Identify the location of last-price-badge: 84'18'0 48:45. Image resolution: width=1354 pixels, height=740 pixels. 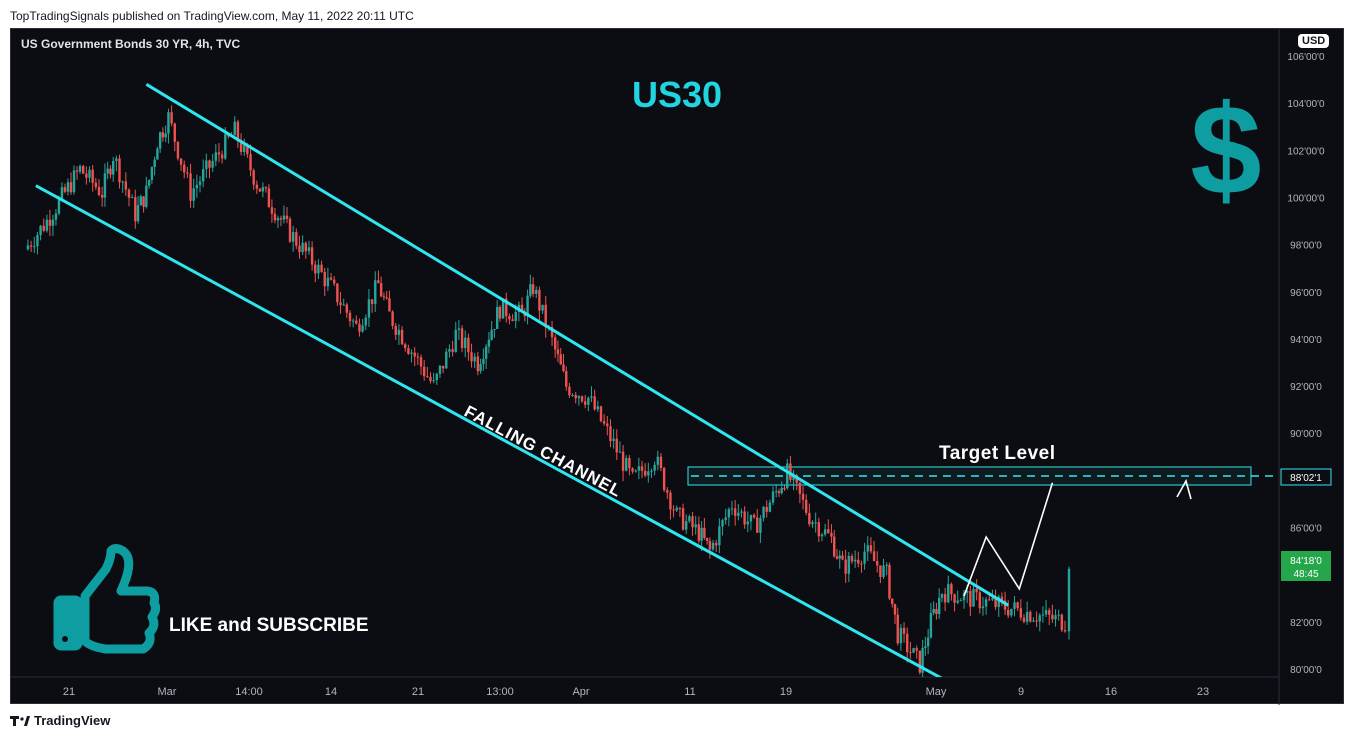
(1306, 566).